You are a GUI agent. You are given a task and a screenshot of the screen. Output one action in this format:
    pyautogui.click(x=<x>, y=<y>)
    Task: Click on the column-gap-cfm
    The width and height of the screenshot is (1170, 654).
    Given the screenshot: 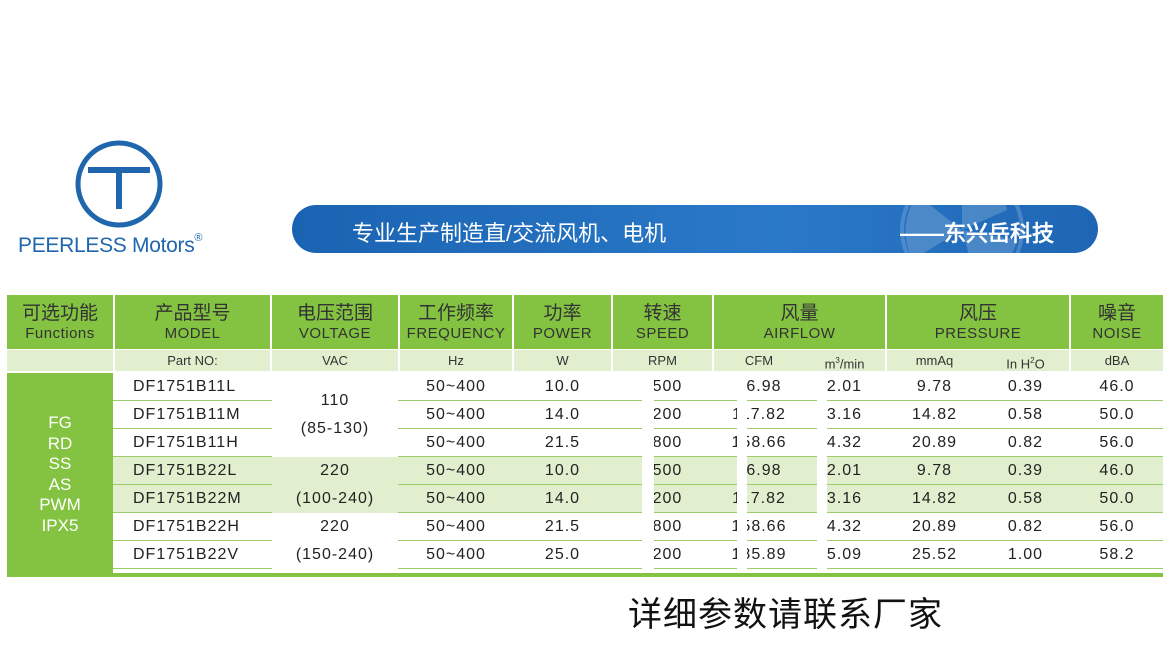 What is the action you would take?
    pyautogui.click(x=742, y=473)
    